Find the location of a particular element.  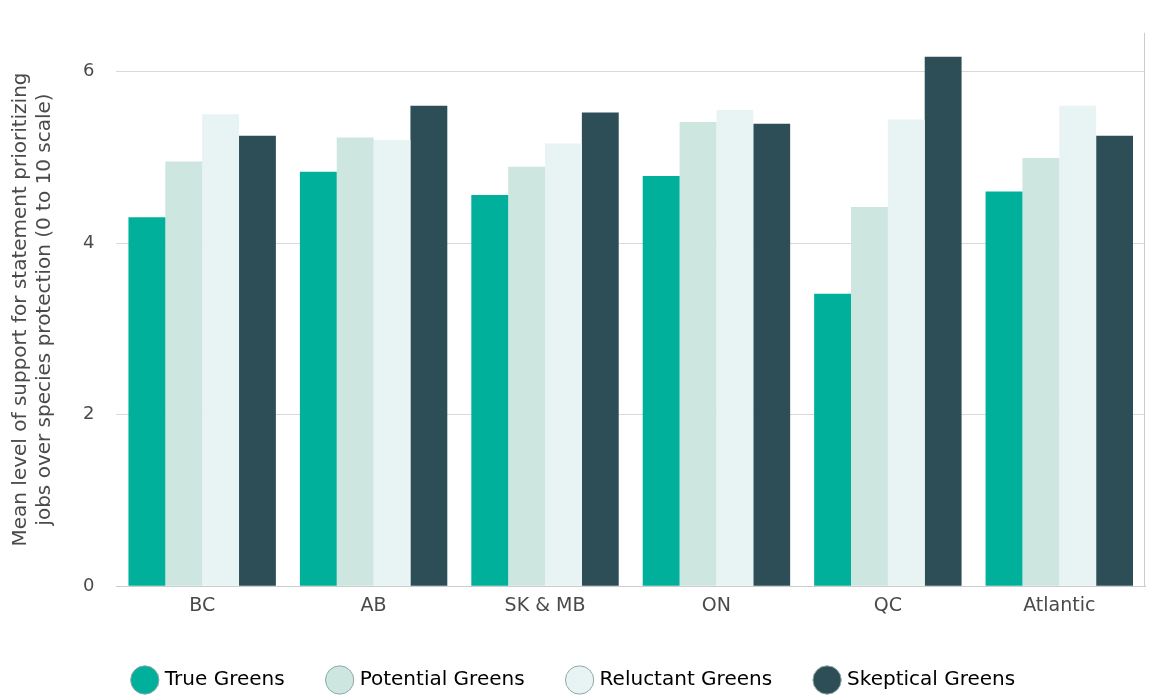

y-axis-title: Mean level of support for statement prioritizing jobs over species protection (0 to 10 scale) is located at coordinates (31, 309).